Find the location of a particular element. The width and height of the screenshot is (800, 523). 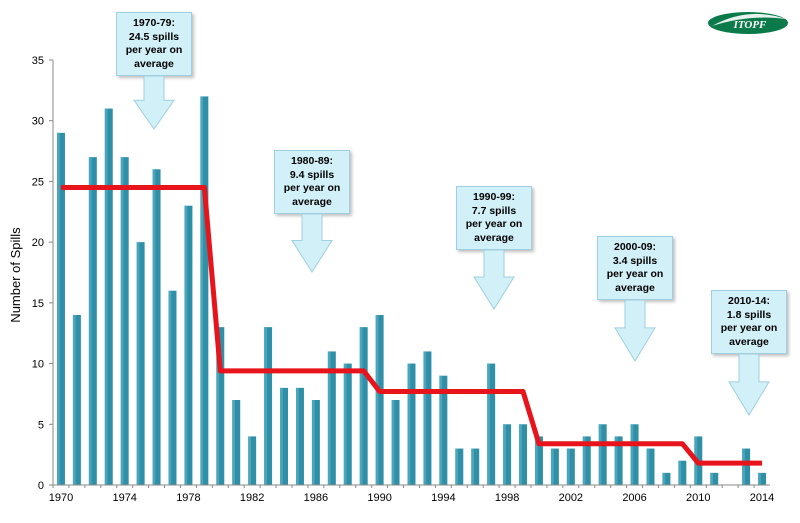

callout-box: 2010-14: 1.8 spills per year on average is located at coordinates (749, 322).